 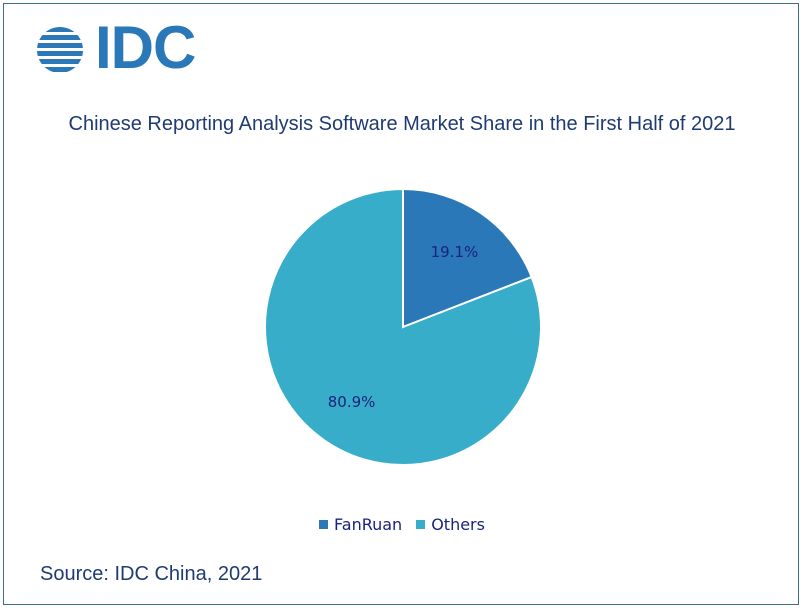 What do you see at coordinates (458, 524) in the screenshot?
I see `legend-label-others: Others` at bounding box center [458, 524].